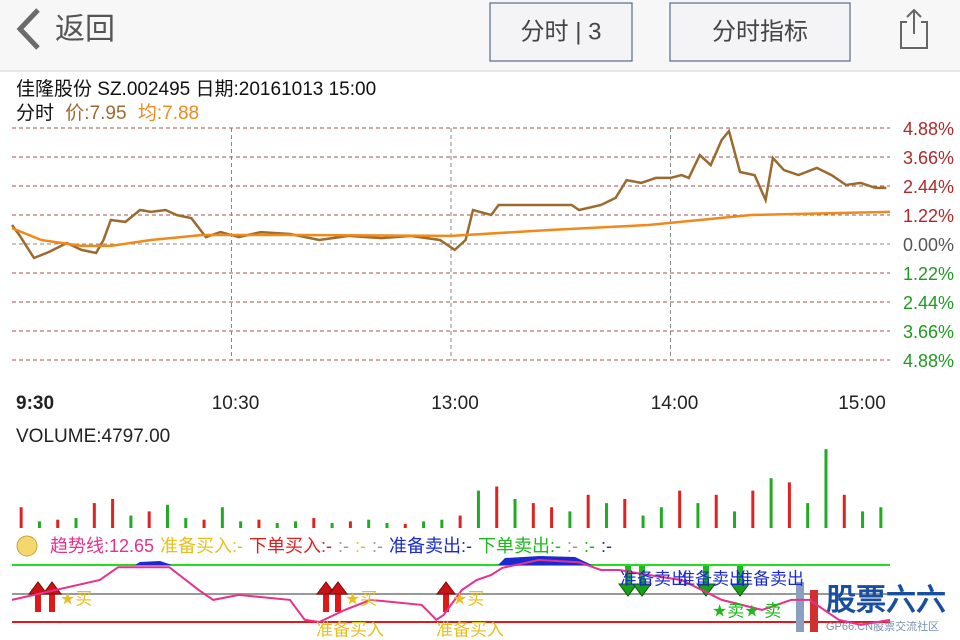  What do you see at coordinates (236, 403) in the screenshot?
I see `x-tick-label: 10:30` at bounding box center [236, 403].